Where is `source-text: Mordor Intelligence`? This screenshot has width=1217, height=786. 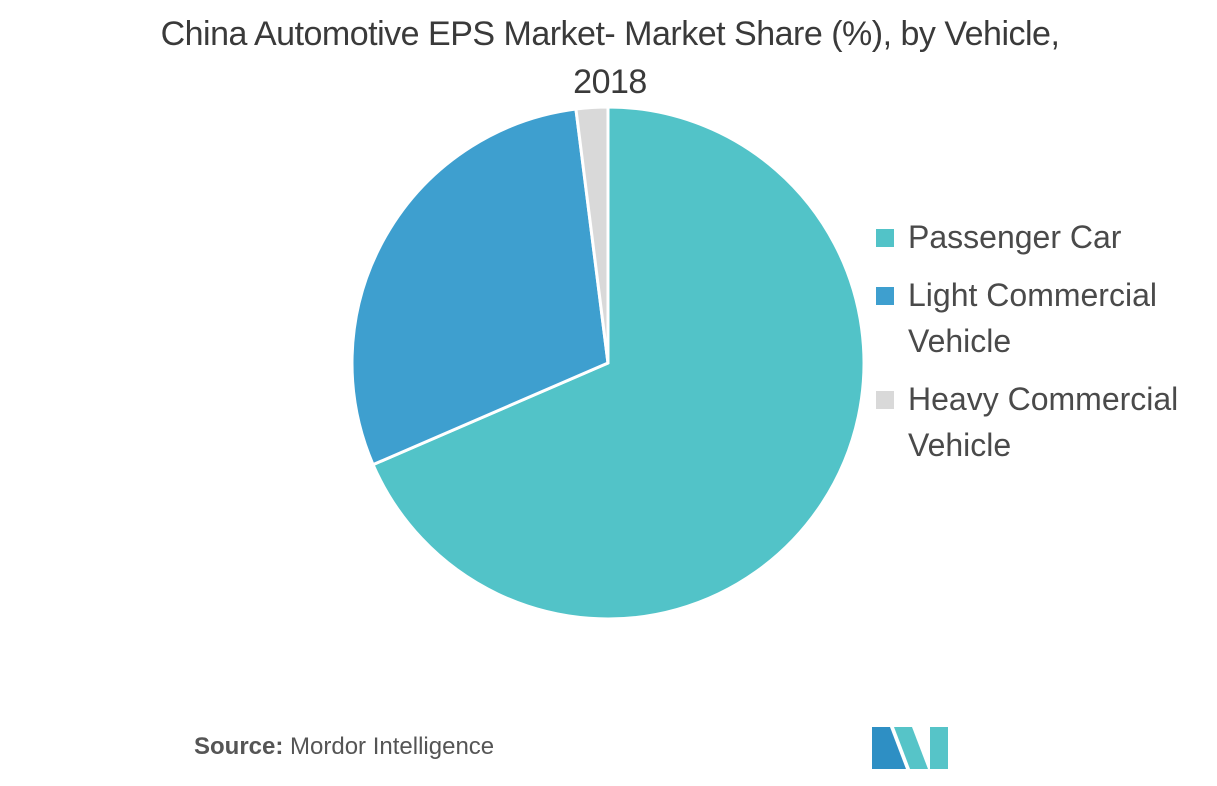 source-text: Mordor Intelligence is located at coordinates (392, 746).